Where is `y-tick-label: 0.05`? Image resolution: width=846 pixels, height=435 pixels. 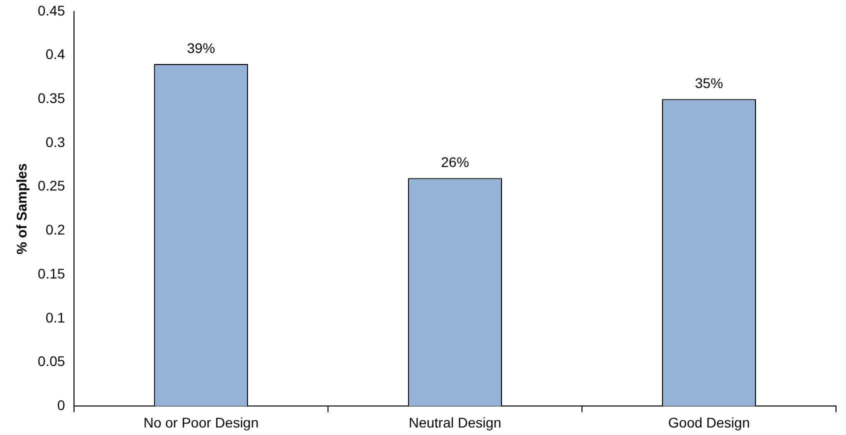 y-tick-label: 0.05 is located at coordinates (52, 361).